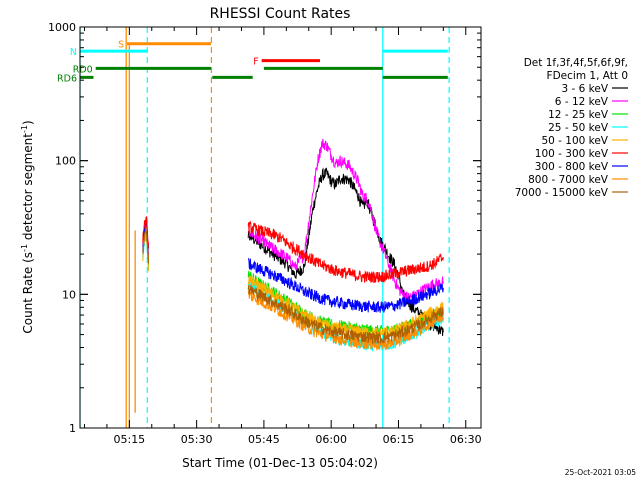 This screenshot has width=640, height=480. Describe the element at coordinates (255, 62) in the screenshot. I see `flag-F-label: F` at that location.